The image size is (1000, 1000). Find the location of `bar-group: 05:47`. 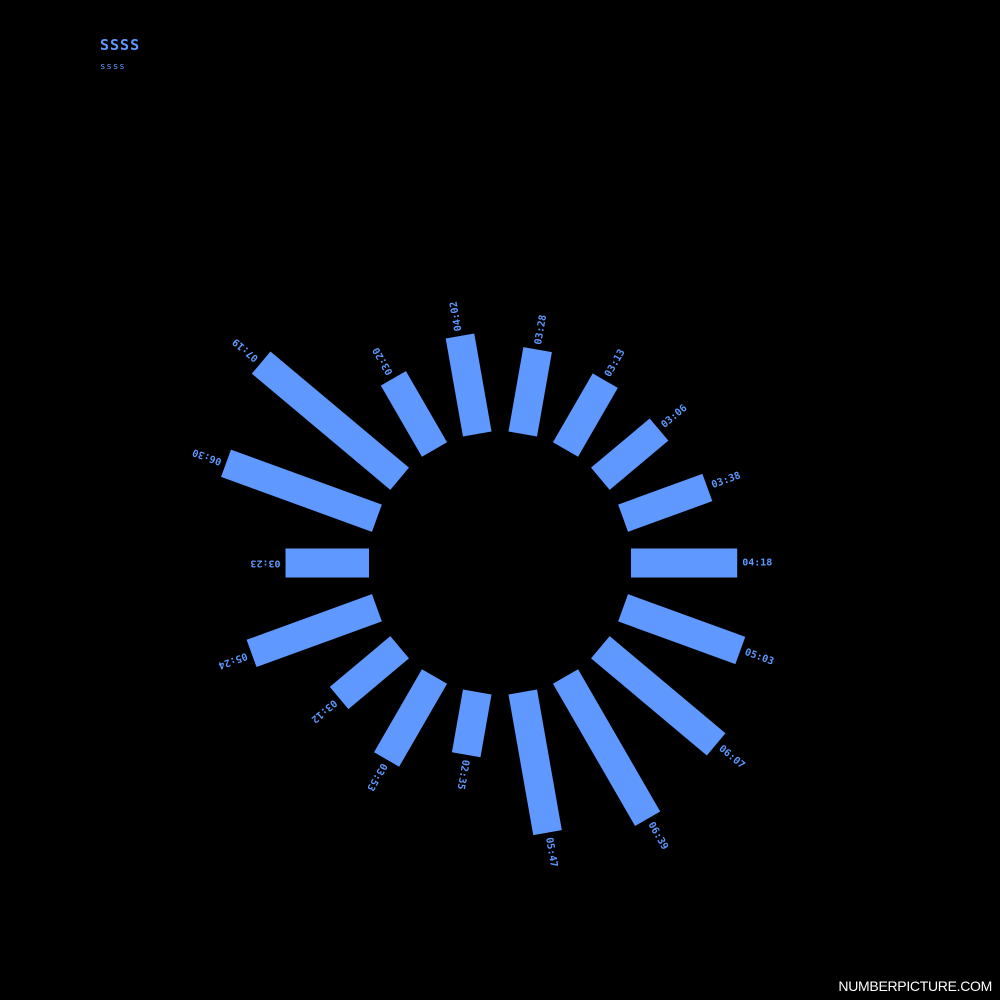

bar-group: 05:47 is located at coordinates (535, 779).